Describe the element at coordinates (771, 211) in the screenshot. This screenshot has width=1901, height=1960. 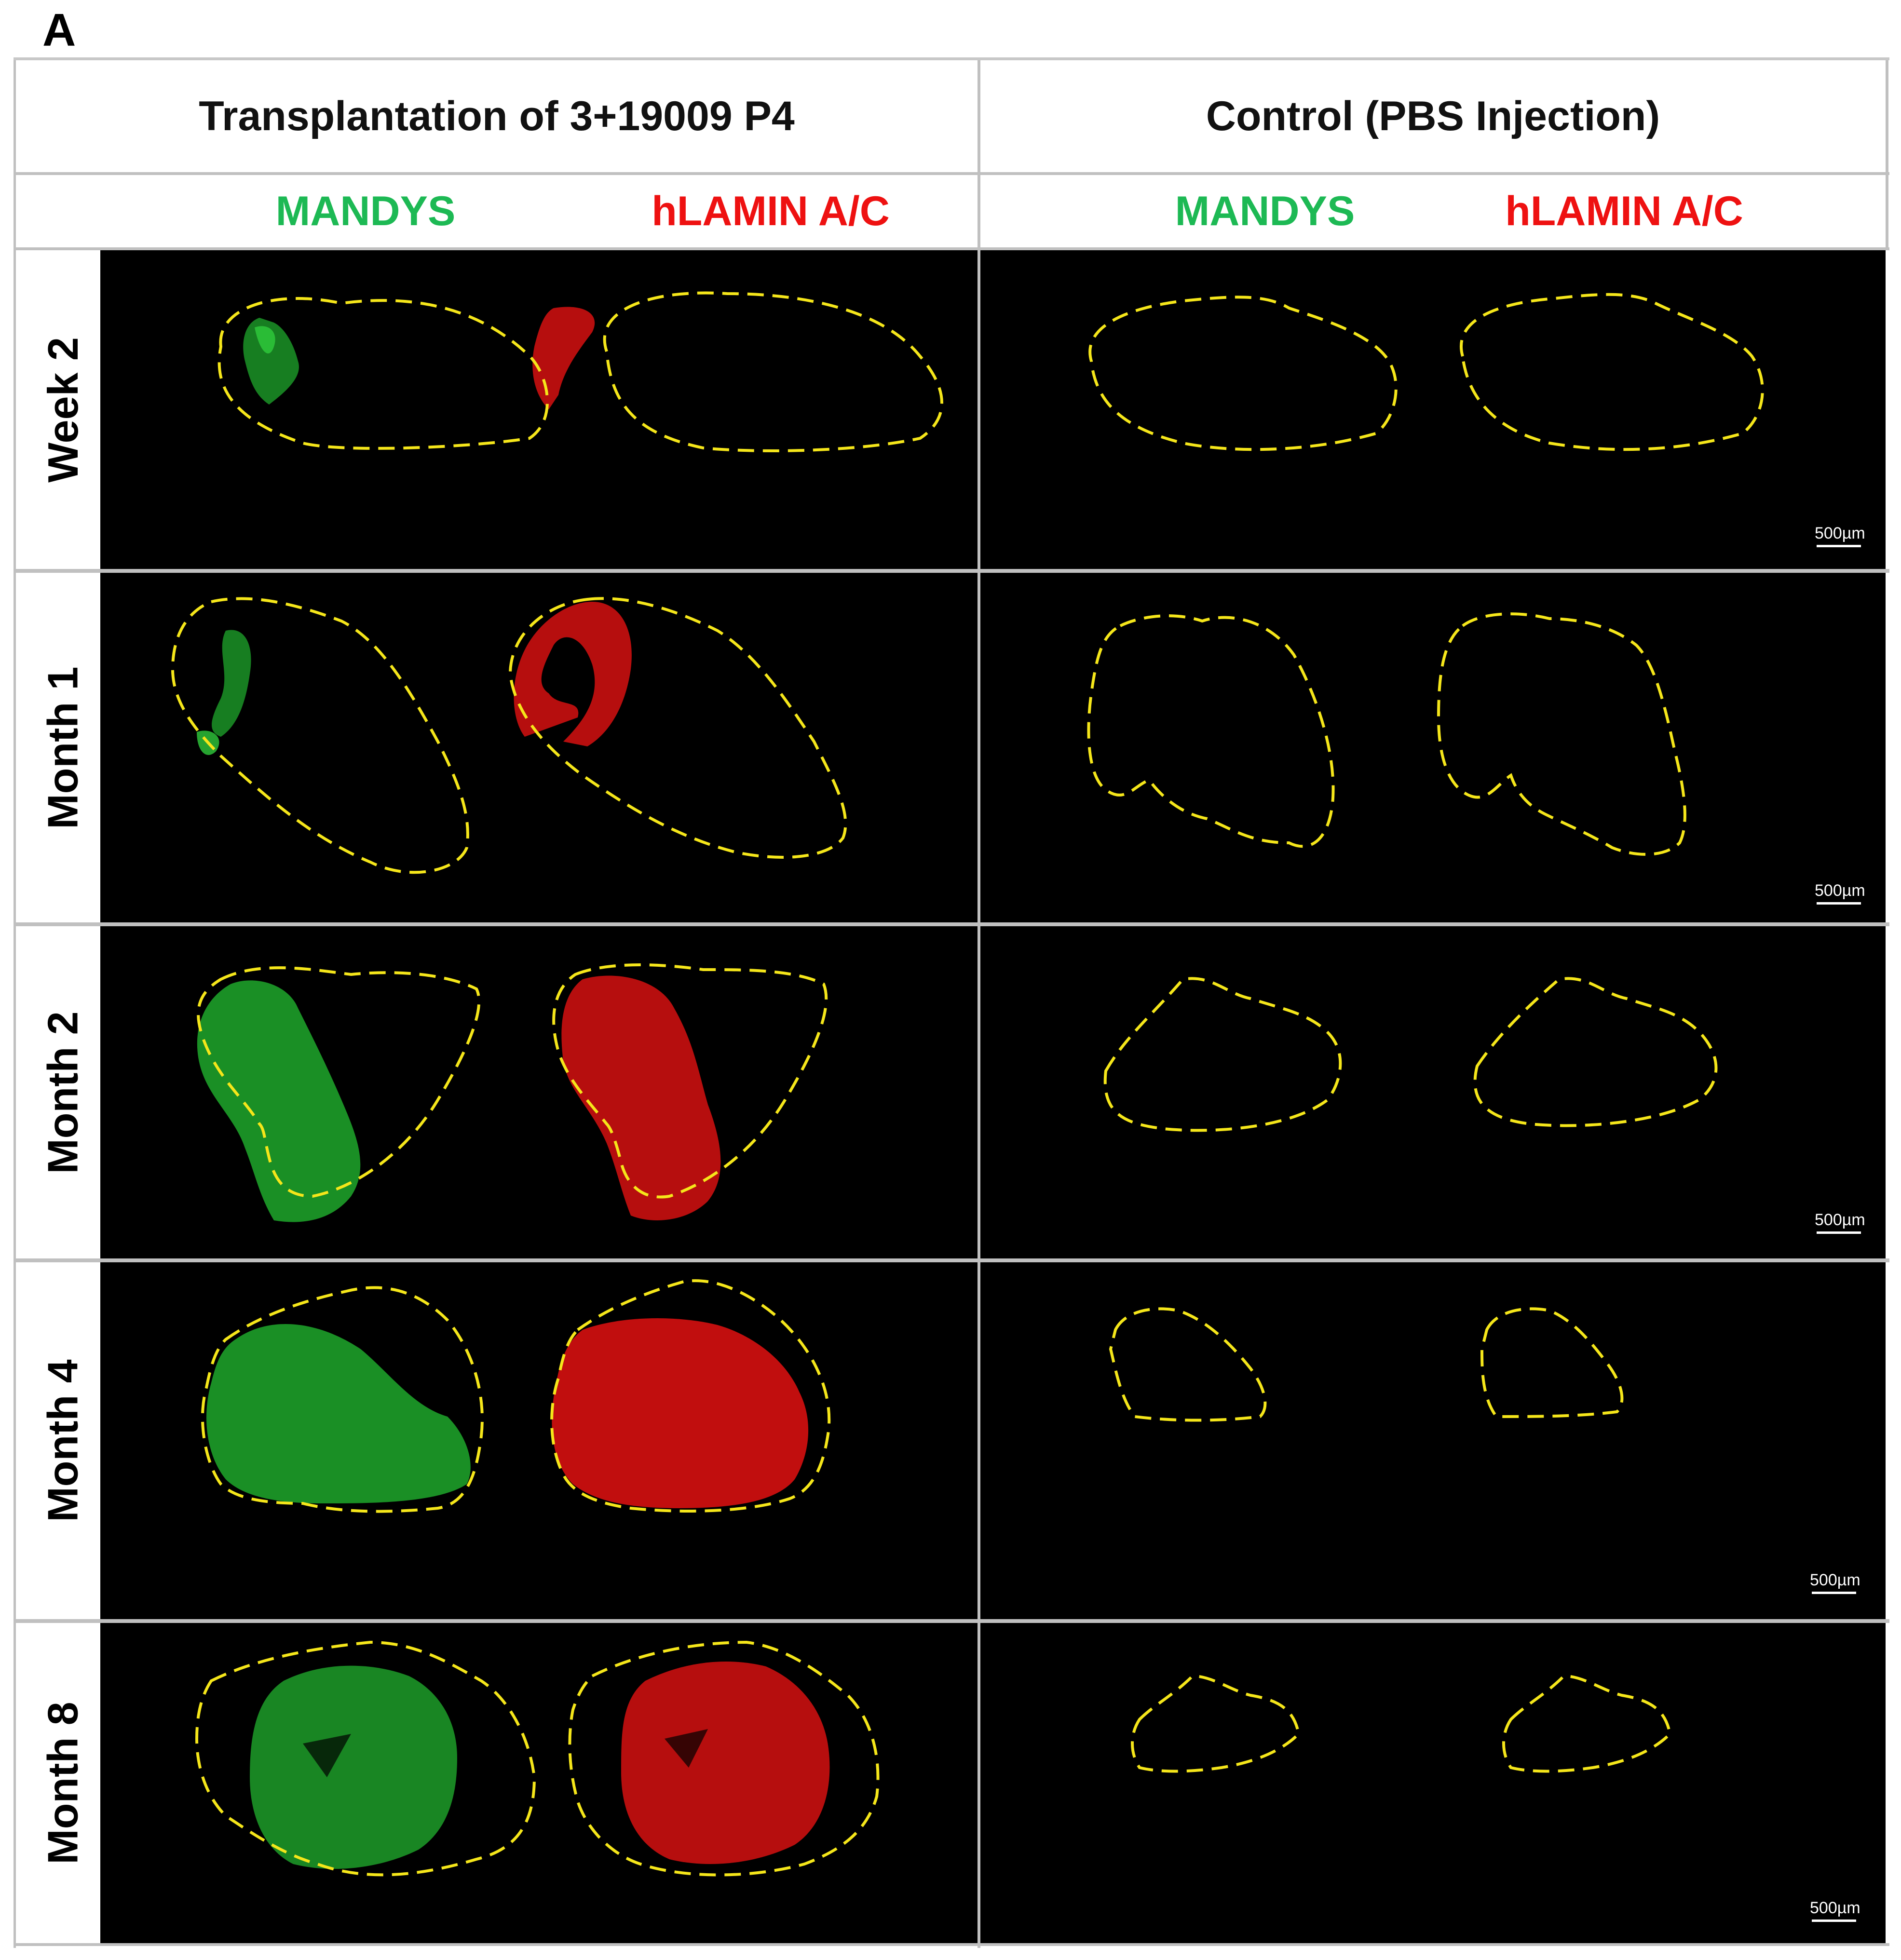
I see `stain-label-hlamin-left: hLAMIN A/C` at that location.